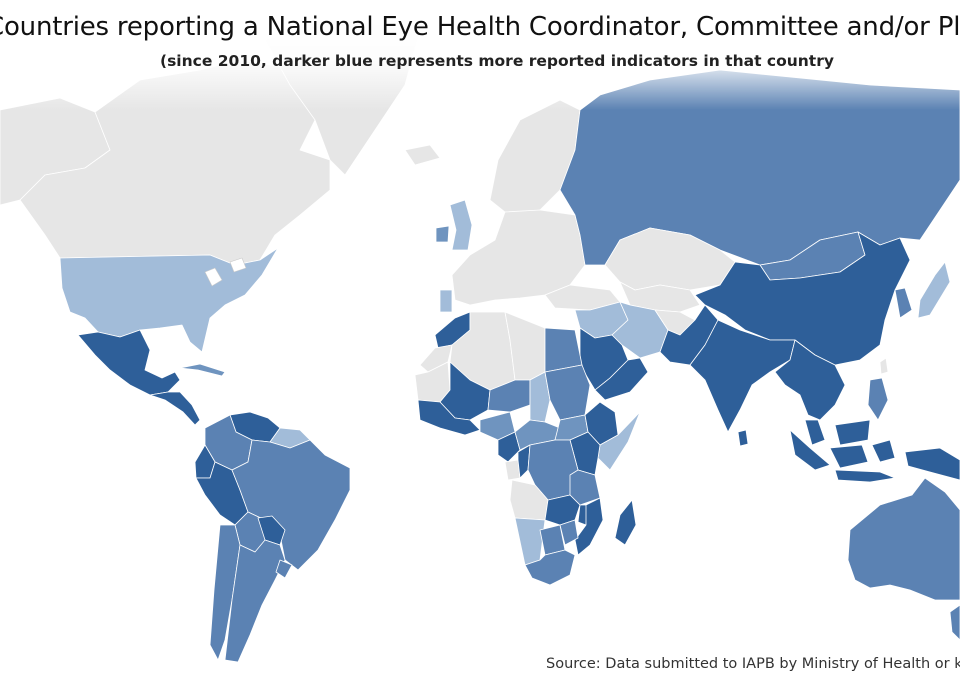 The height and width of the screenshot is (687, 960). Describe the element at coordinates (640, 330) in the screenshot. I see `region-iran` at that location.